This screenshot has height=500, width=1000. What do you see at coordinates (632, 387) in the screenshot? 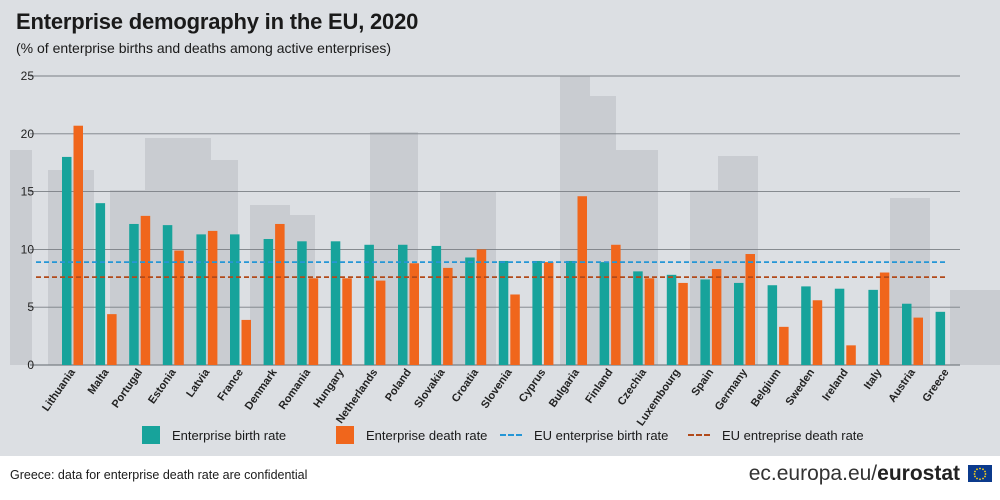
I see `x-tick-label: Czechia` at bounding box center [632, 387].